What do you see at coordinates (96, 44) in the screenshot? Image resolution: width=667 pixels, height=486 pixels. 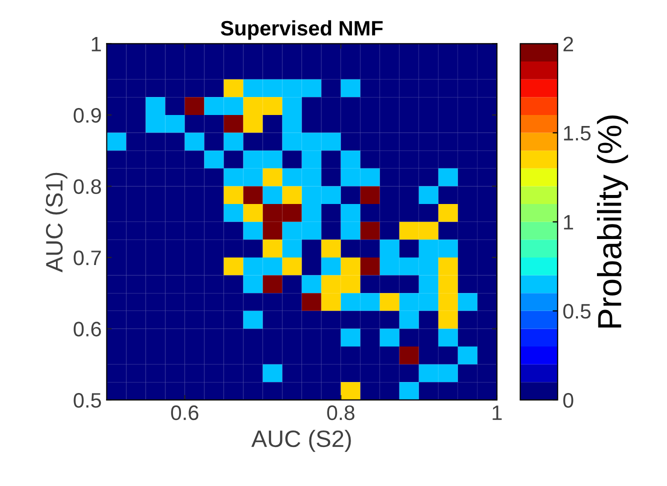 I see `y-tick-label: 1` at bounding box center [96, 44].